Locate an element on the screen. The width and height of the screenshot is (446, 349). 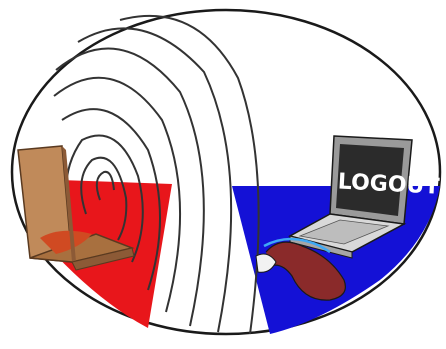
laptop: LOGOUT is located at coordinates (363, 197).